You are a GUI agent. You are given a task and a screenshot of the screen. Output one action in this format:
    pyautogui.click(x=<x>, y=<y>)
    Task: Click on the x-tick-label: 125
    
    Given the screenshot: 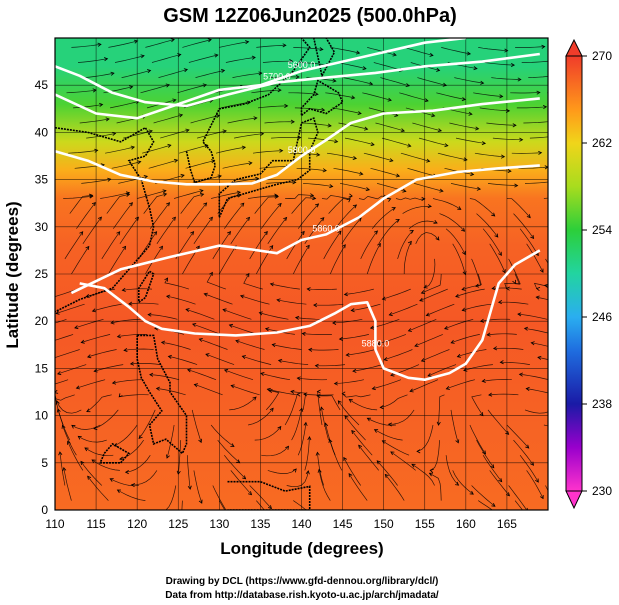 What is the action you would take?
    pyautogui.click(x=178, y=524)
    